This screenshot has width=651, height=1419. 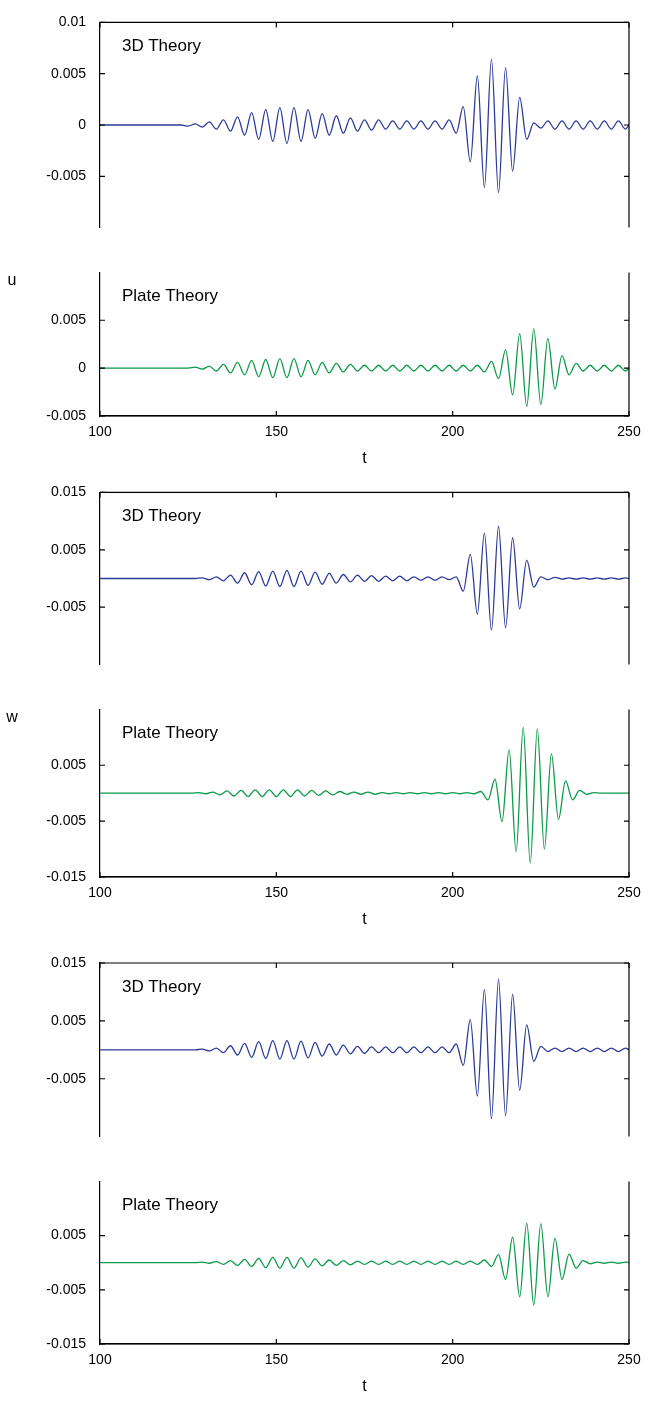 I want to click on y-axis-title: w, so click(x=12, y=716).